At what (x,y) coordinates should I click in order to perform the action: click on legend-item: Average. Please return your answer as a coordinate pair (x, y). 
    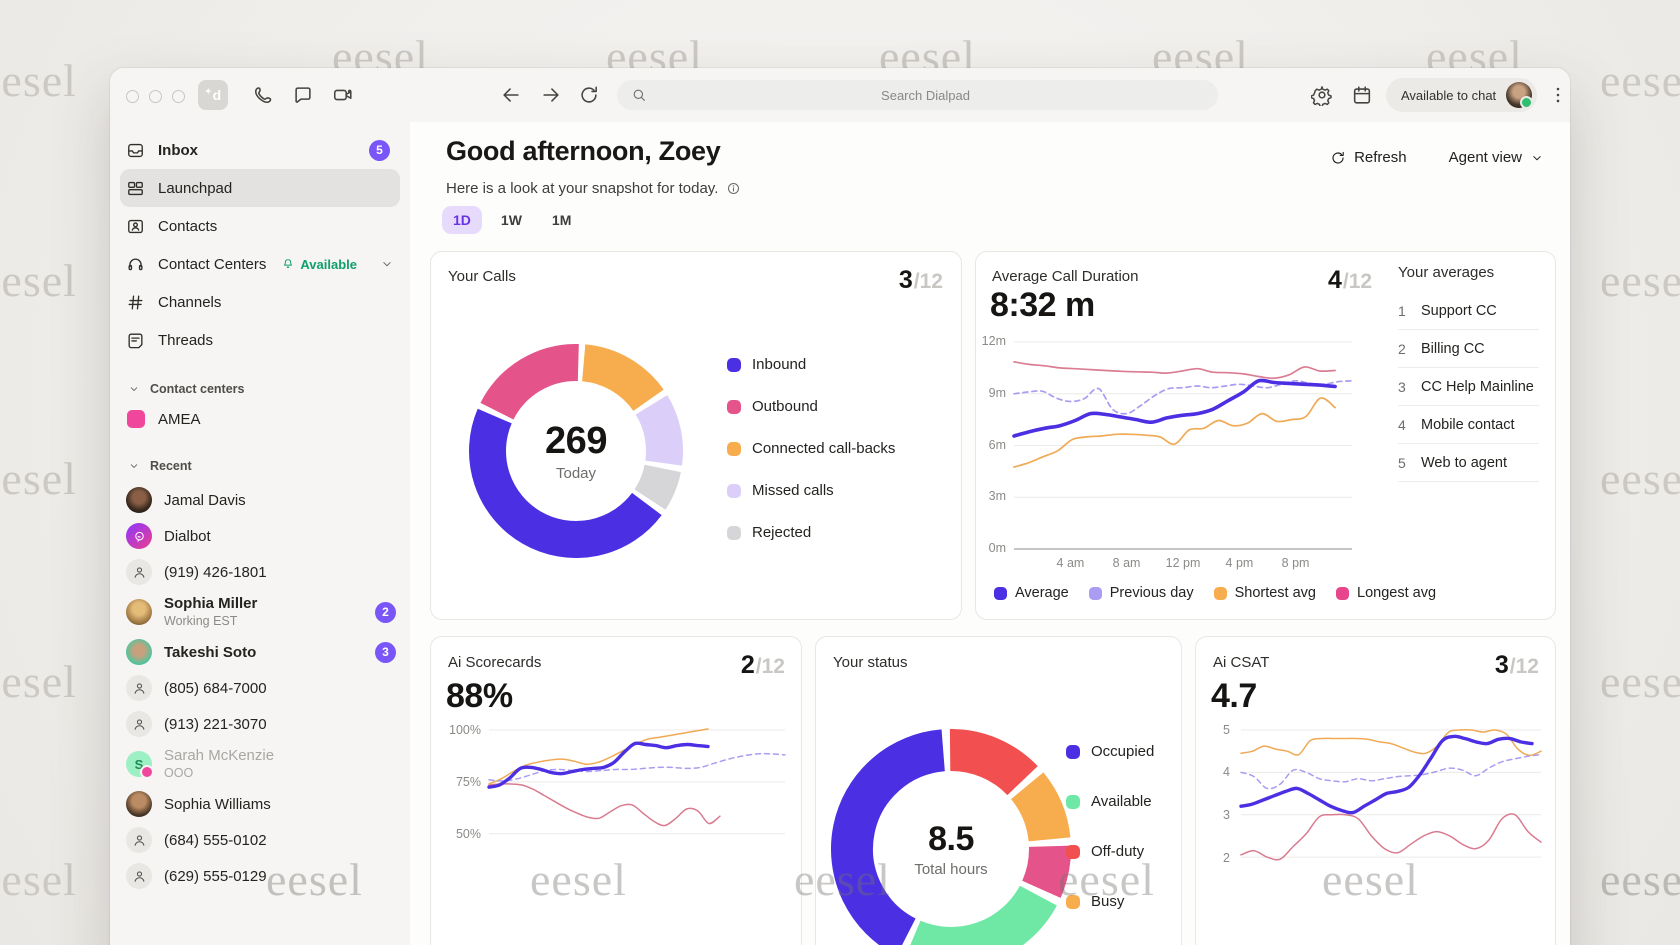
    Looking at the image, I should click on (1031, 593).